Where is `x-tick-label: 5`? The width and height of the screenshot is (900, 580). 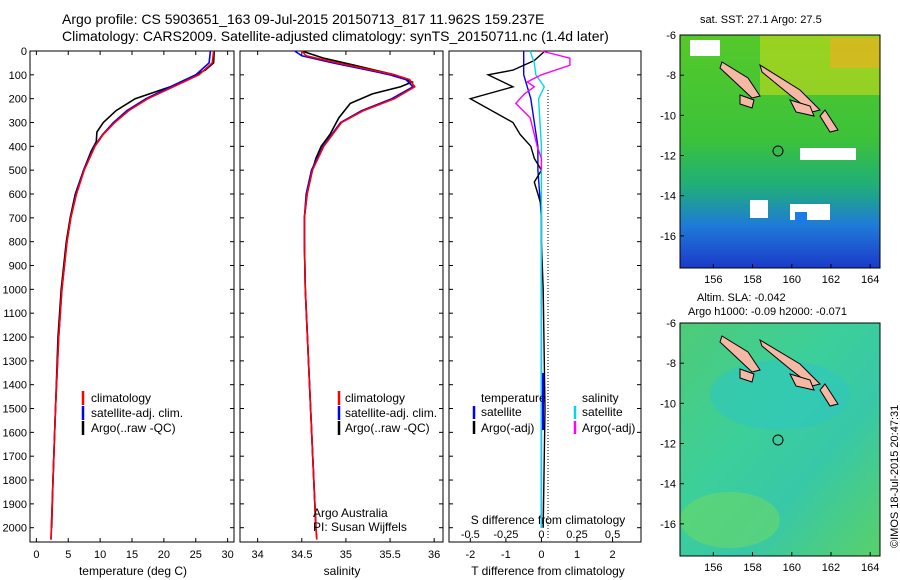
x-tick-label: 5 is located at coordinates (68, 555).